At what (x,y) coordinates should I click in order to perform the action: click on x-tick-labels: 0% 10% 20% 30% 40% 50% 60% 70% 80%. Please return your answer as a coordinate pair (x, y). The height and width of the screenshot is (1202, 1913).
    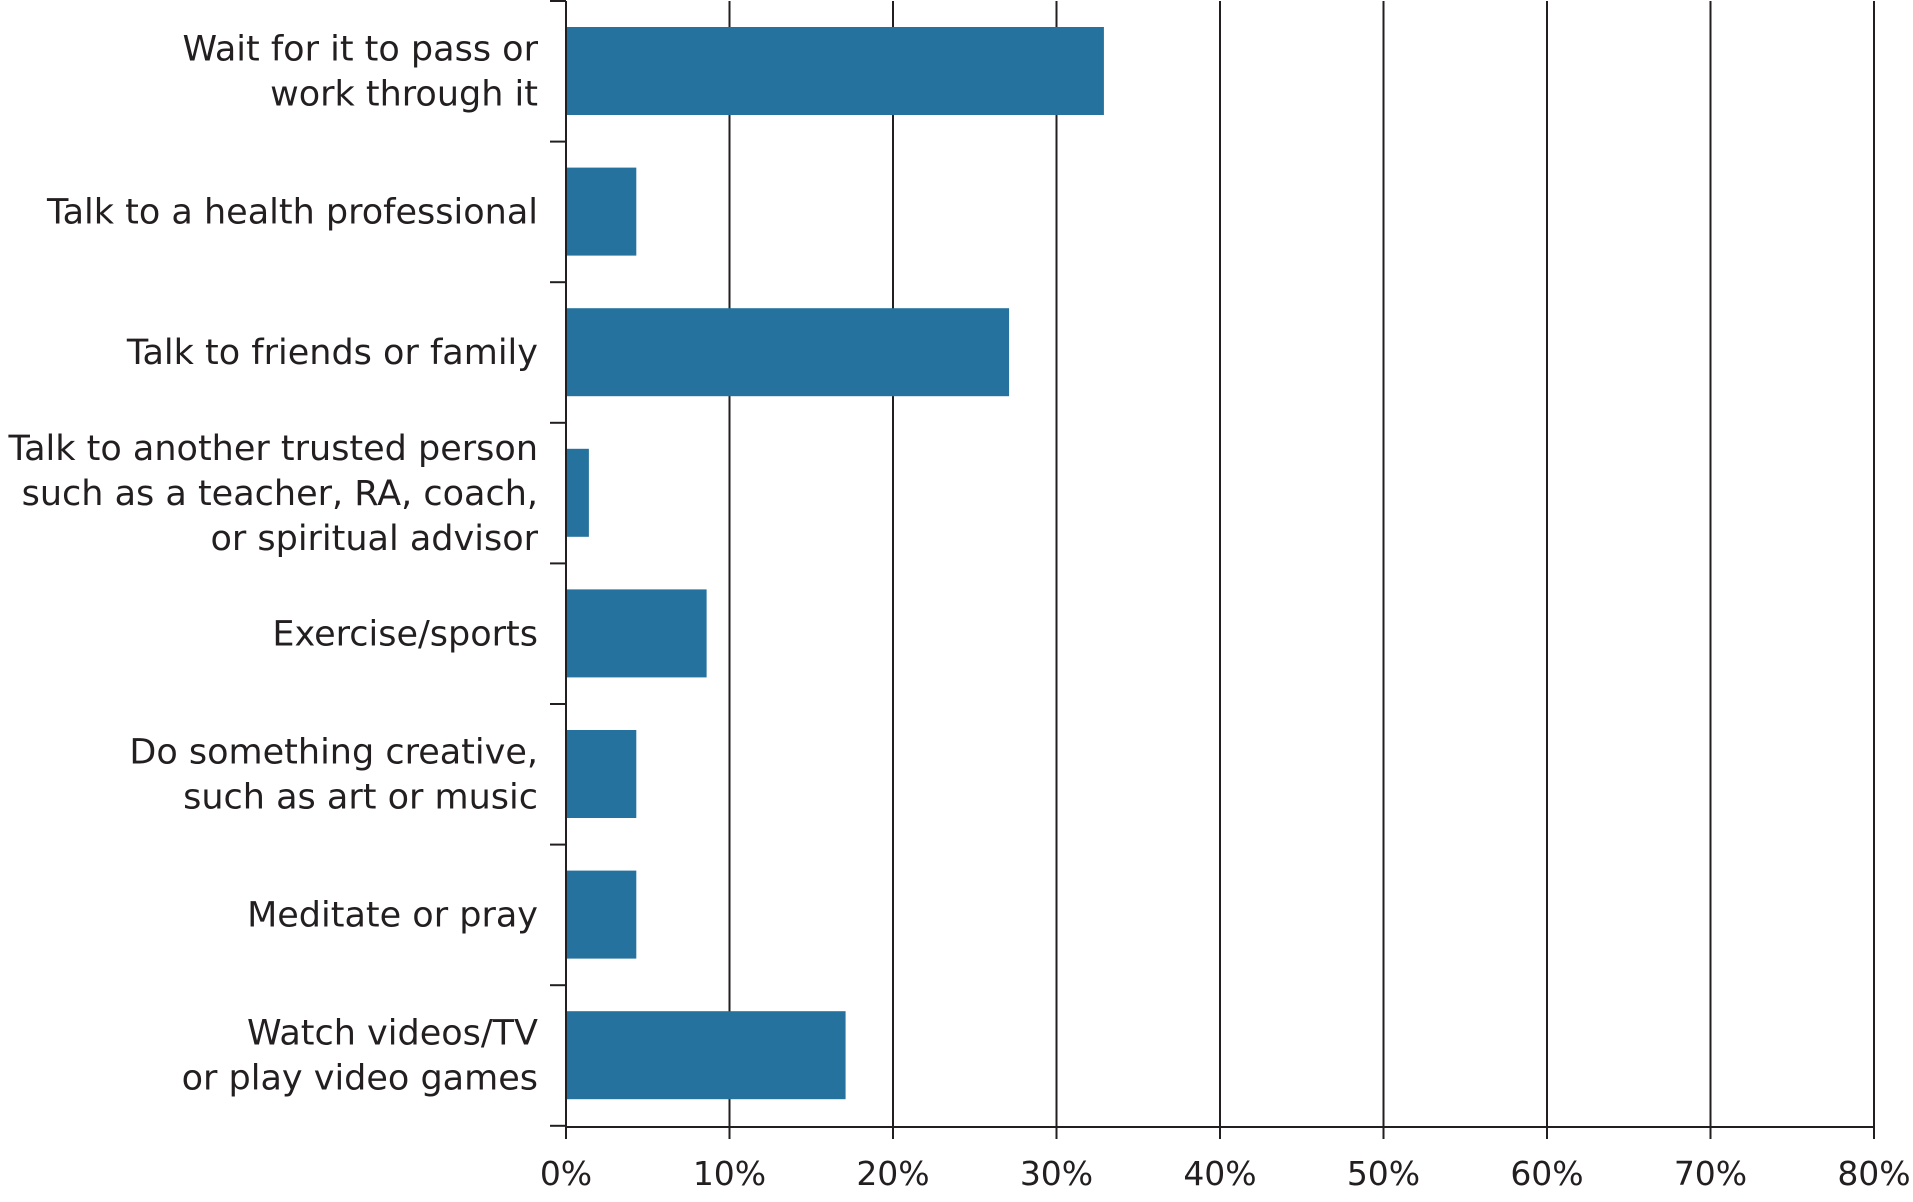
    Looking at the image, I should click on (1225, 1173).